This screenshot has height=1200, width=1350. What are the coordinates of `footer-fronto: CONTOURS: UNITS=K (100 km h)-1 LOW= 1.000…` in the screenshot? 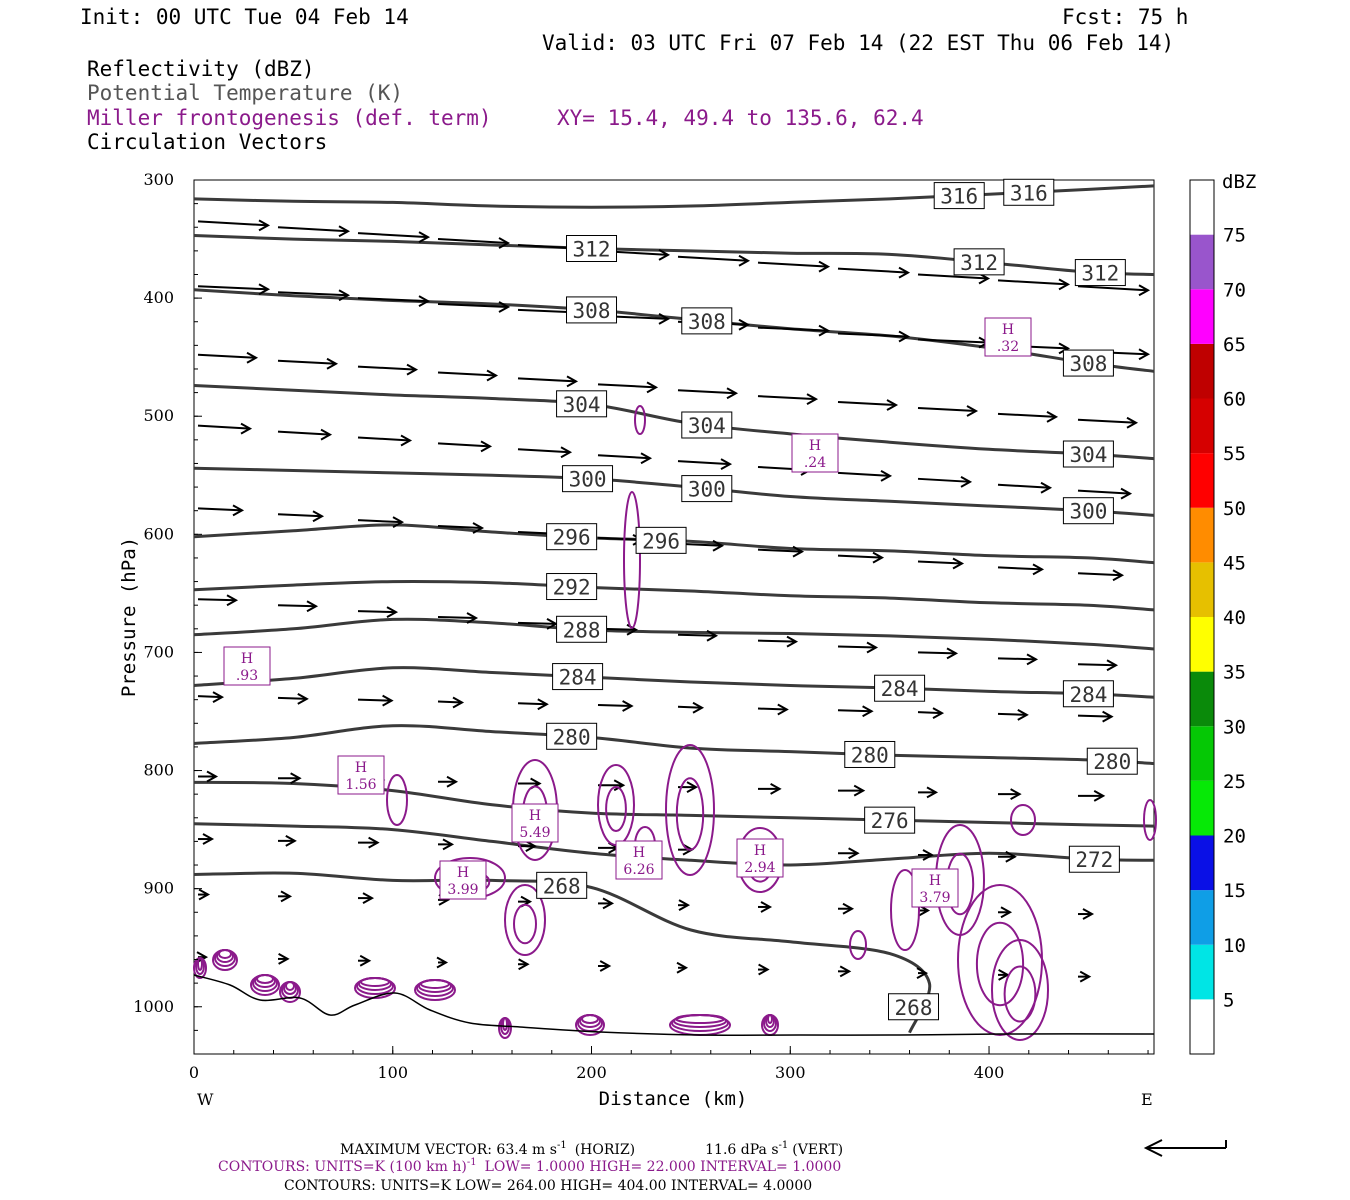 It's located at (529, 1166).